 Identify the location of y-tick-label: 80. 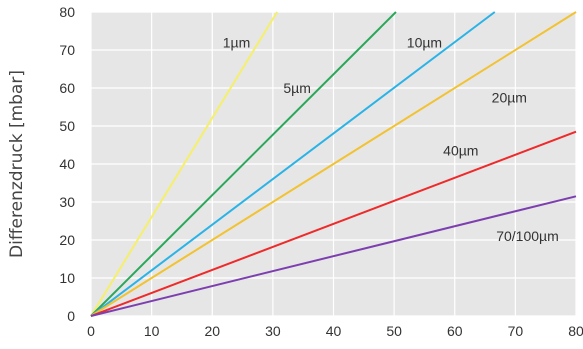
(67, 12).